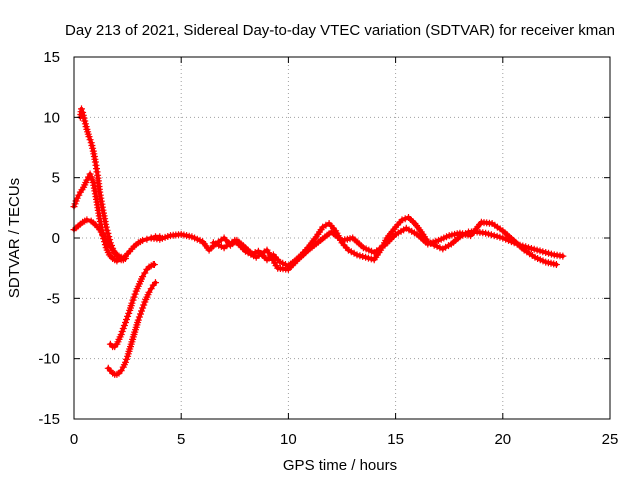  I want to click on y-tick-label: -5, so click(53, 298).